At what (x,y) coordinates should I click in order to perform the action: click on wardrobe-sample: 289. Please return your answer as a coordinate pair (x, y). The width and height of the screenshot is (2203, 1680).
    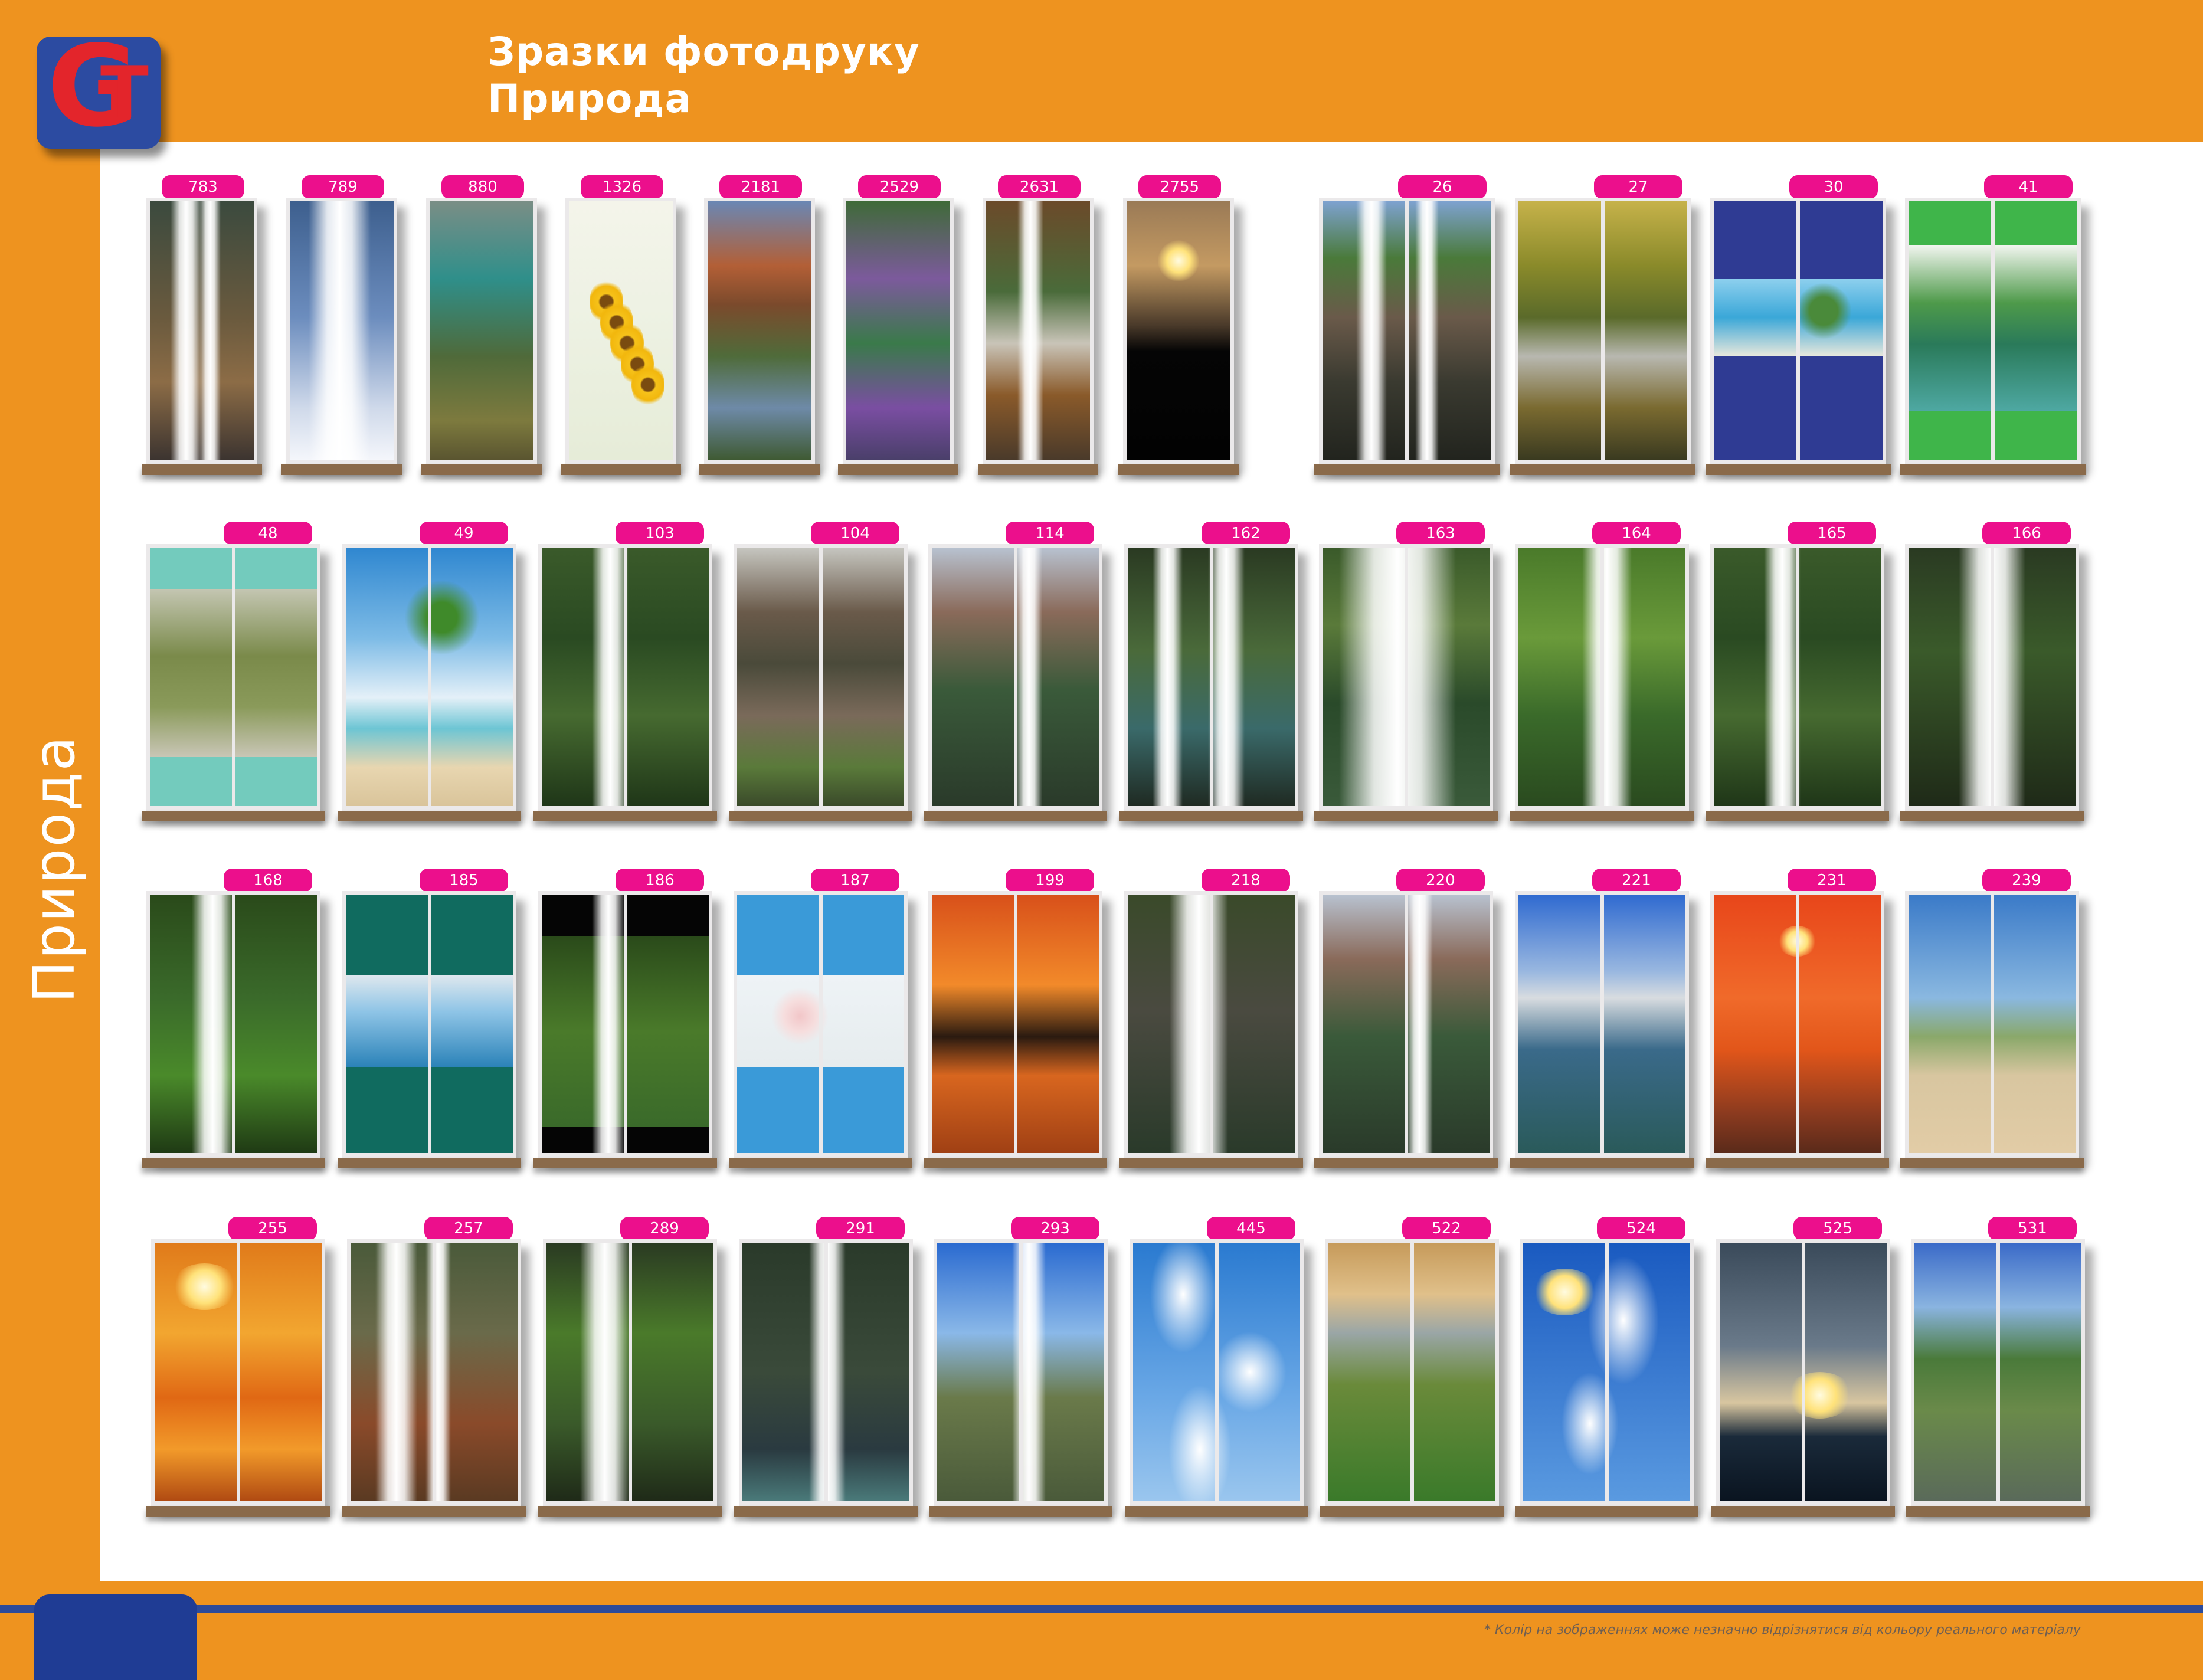
    Looking at the image, I should click on (630, 1367).